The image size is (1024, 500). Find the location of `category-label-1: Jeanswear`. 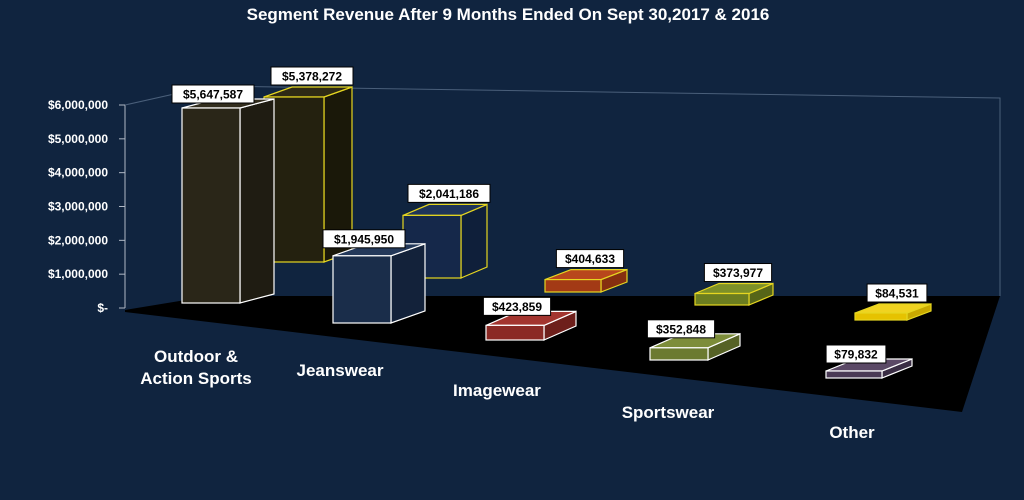

category-label-1: Jeanswear is located at coordinates (340, 370).